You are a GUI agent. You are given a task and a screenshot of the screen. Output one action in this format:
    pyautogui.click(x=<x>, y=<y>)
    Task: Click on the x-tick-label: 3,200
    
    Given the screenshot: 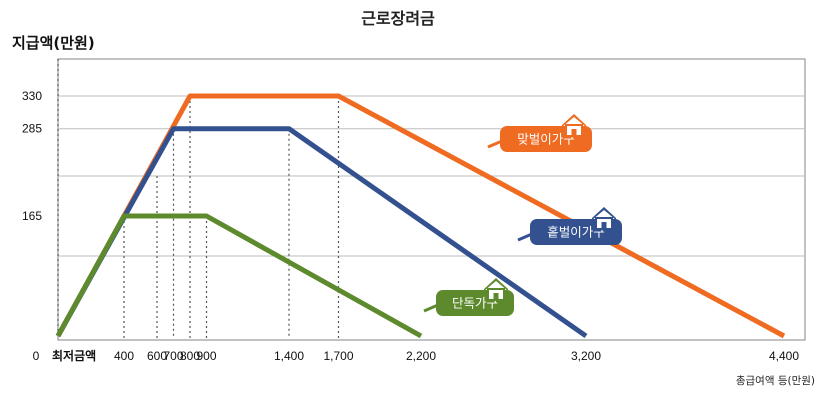 What is the action you would take?
    pyautogui.click(x=586, y=356)
    